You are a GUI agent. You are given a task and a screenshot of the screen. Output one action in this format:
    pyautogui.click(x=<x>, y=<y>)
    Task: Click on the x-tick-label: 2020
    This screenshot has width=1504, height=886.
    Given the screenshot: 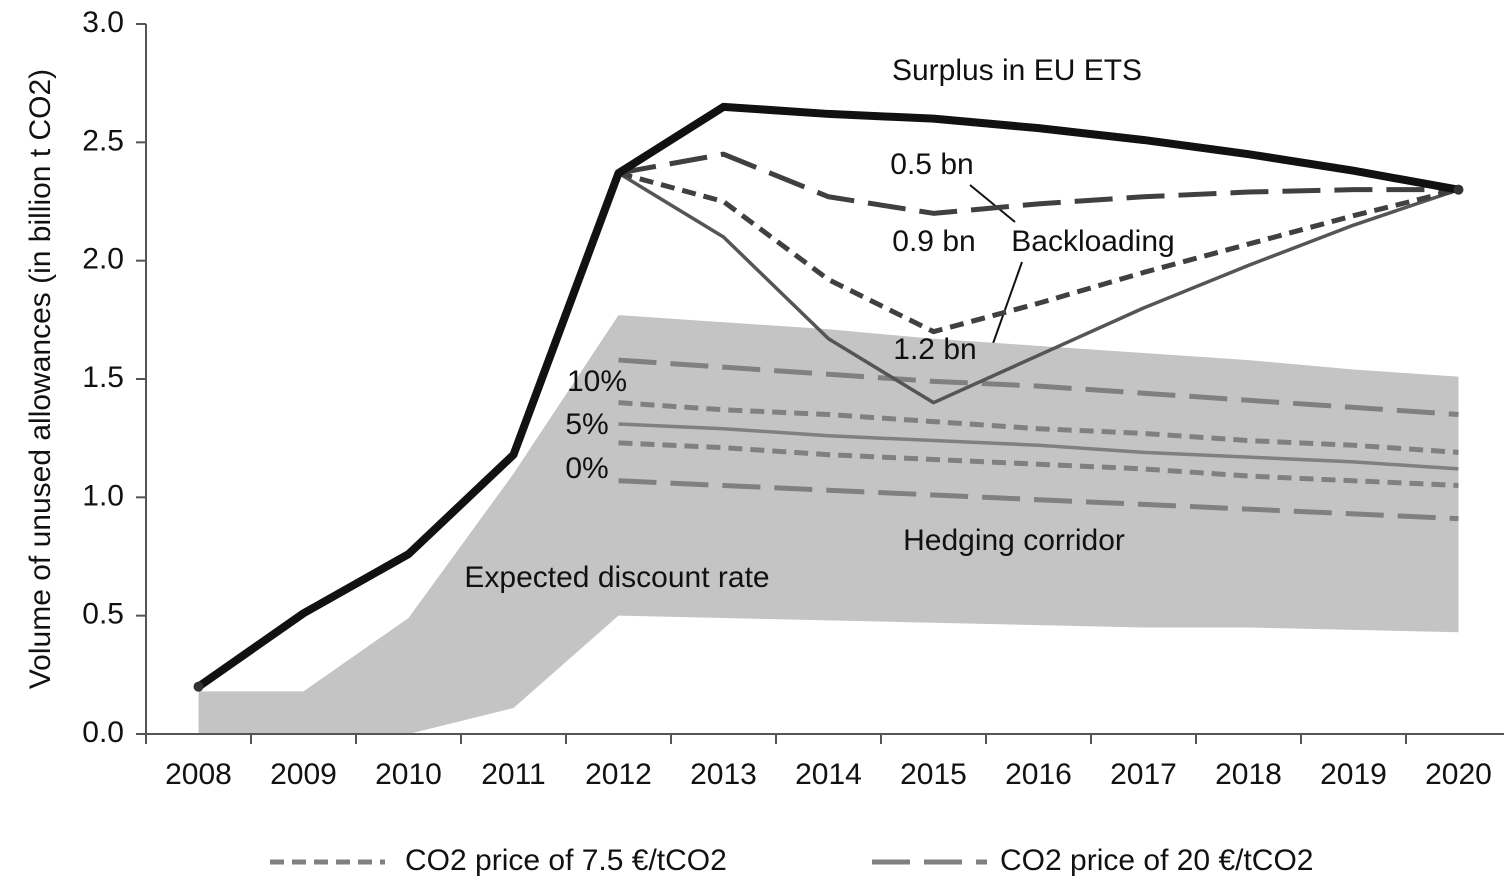 What is the action you would take?
    pyautogui.click(x=1458, y=774)
    